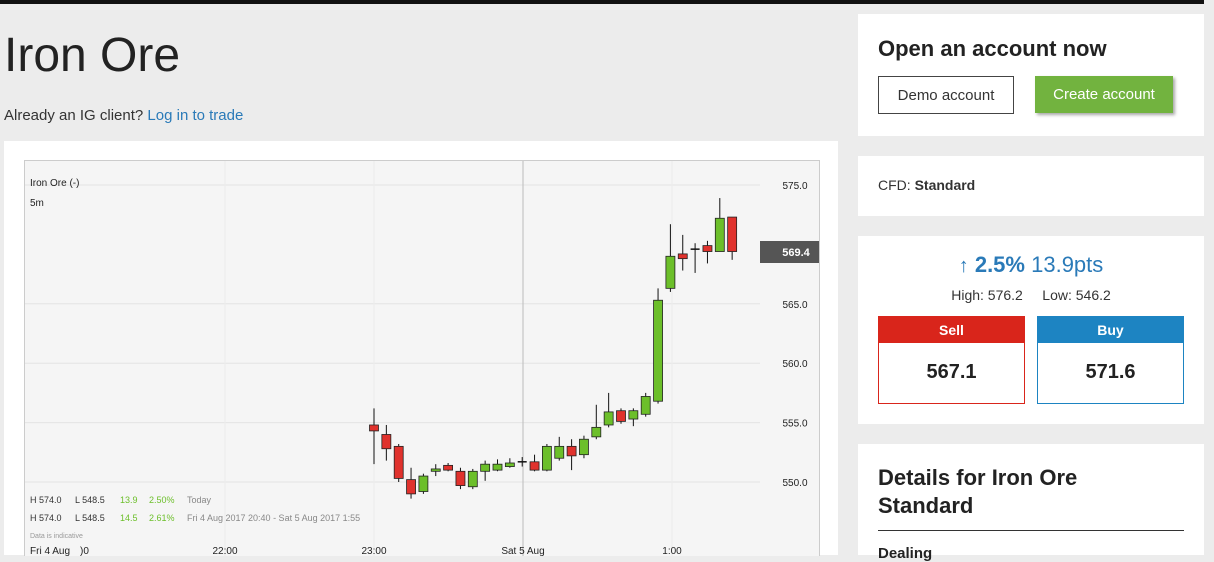  I want to click on stats-pct: 2.61%, so click(162, 518).